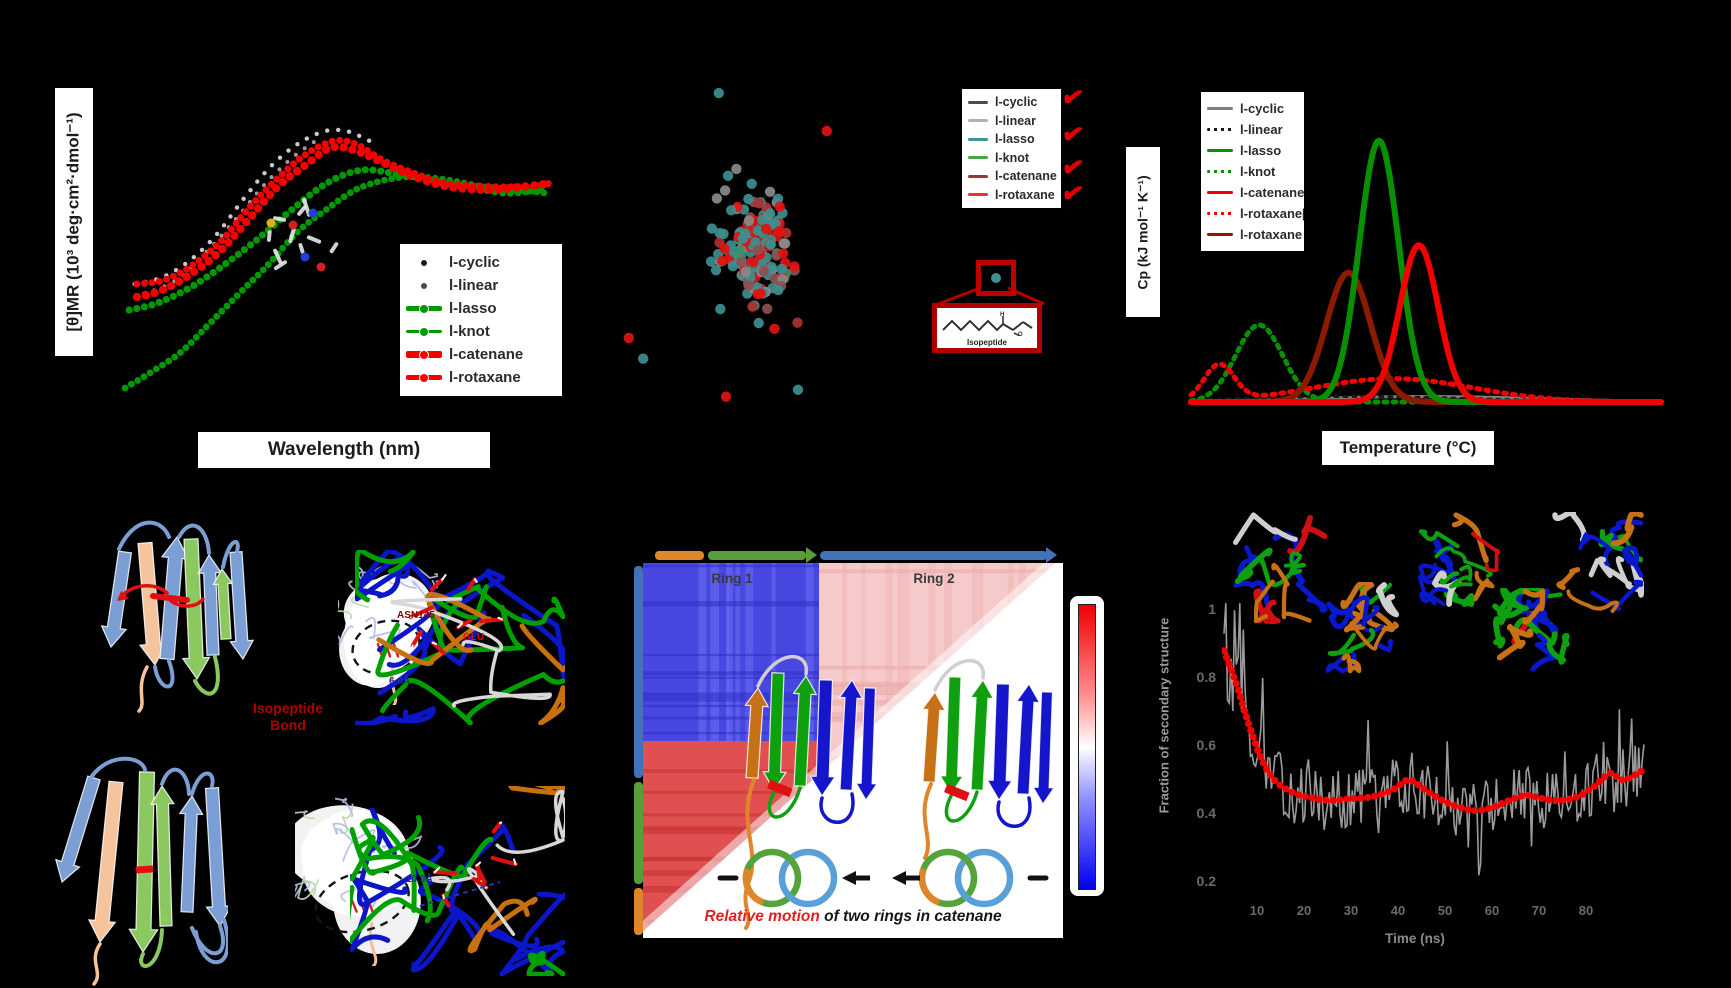 The image size is (1731, 988). Describe the element at coordinates (638, 911) in the screenshot. I see `segment-bar-orange-left` at that location.